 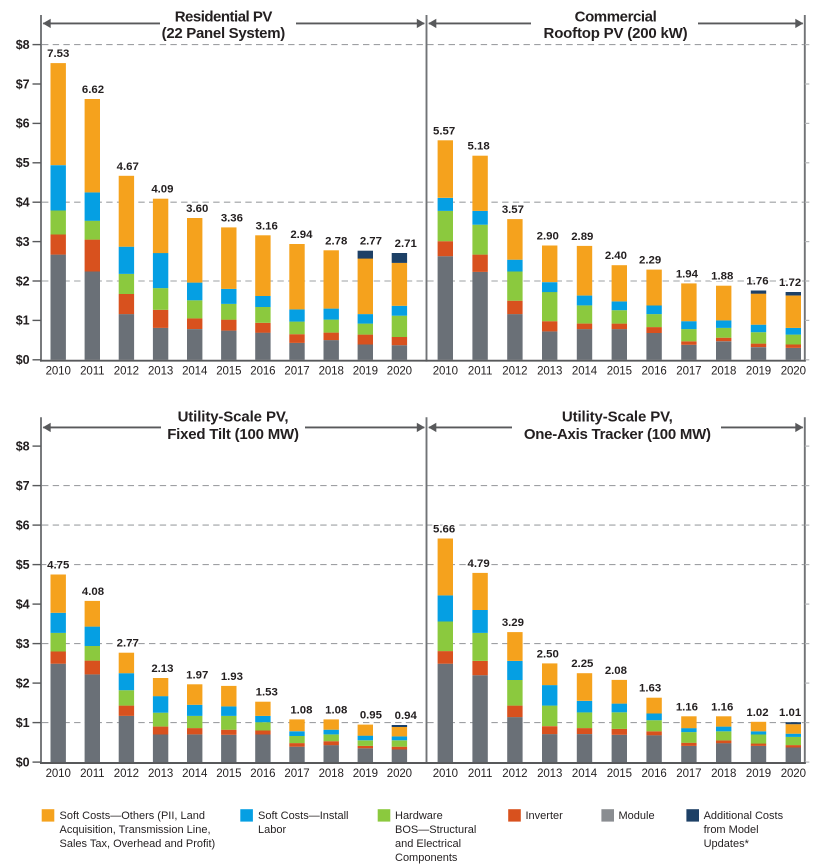 What do you see at coordinates (637, 816) in the screenshot?
I see `svg-text: Module` at bounding box center [637, 816].